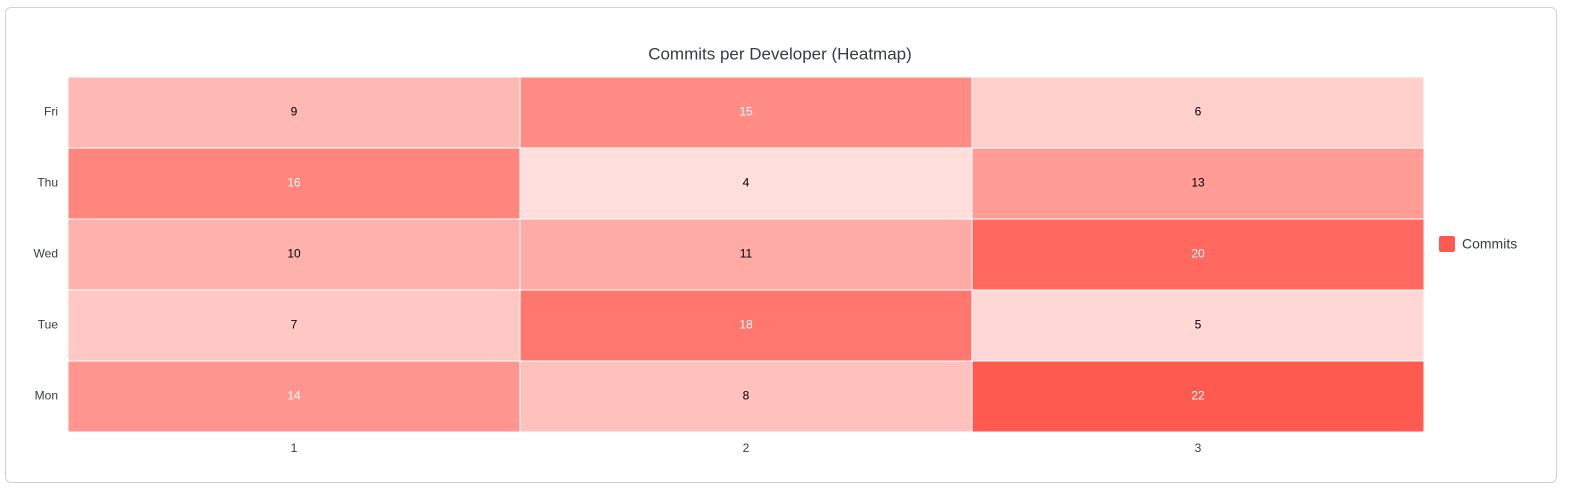 The image size is (1589, 502). I want to click on data-label: 20, so click(1198, 254).